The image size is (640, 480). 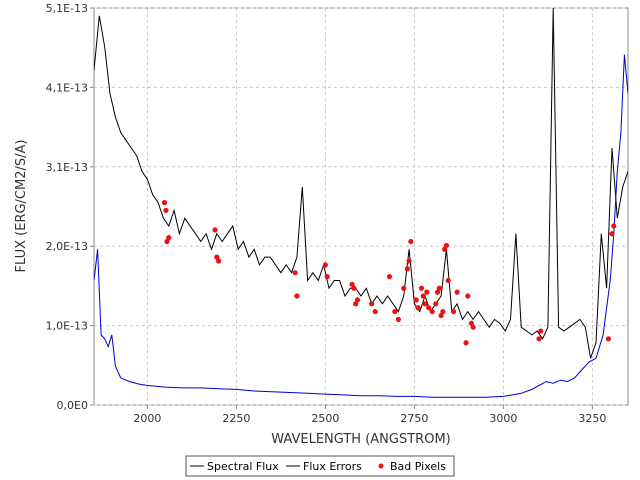 I want to click on legend: Spectral Flux Flux Errors Bad Pixels, so click(x=320, y=466).